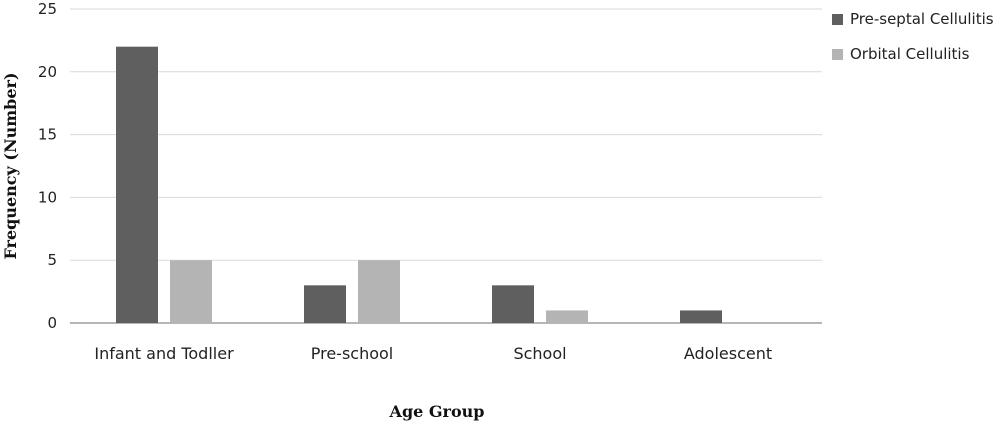 This screenshot has width=1000, height=425. What do you see at coordinates (910, 54) in the screenshot?
I see `legend-label: Orbital Cellulitis` at bounding box center [910, 54].